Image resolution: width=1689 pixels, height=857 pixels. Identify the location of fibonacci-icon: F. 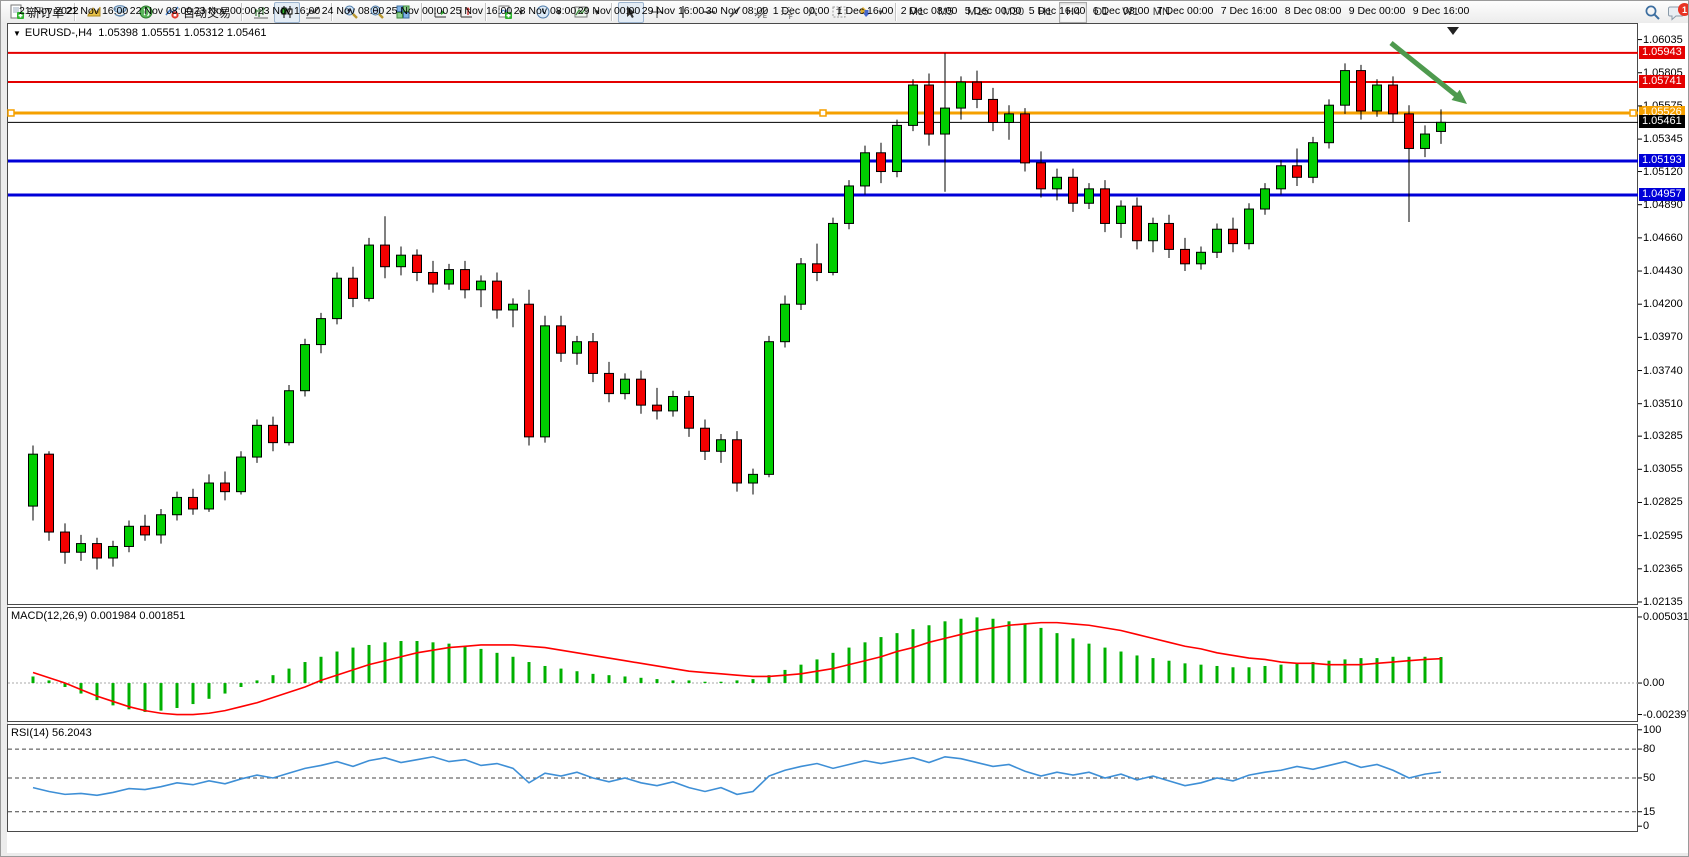
(787, 12).